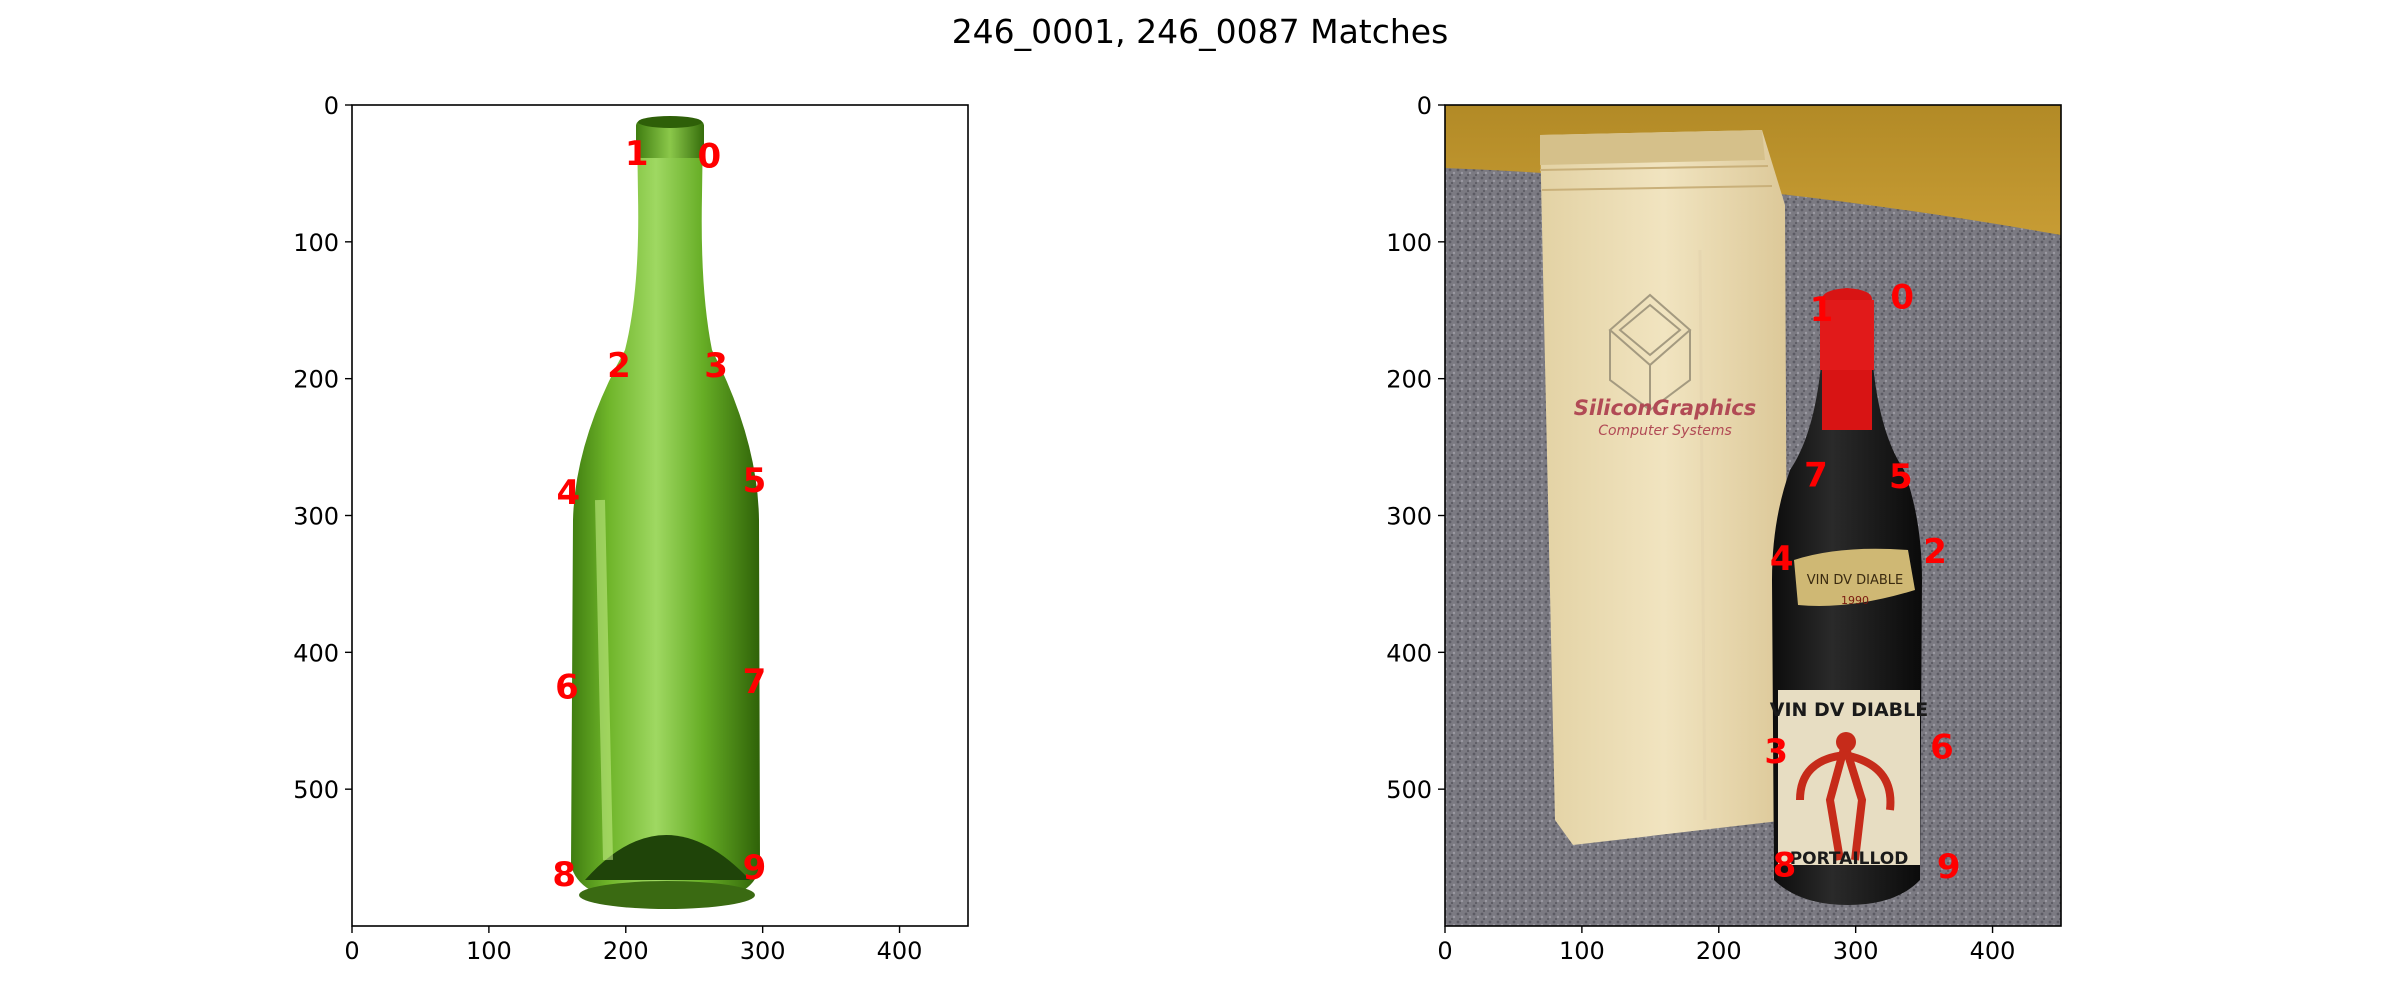  I want to click on right-x-tick-label: 400, so click(1993, 951).